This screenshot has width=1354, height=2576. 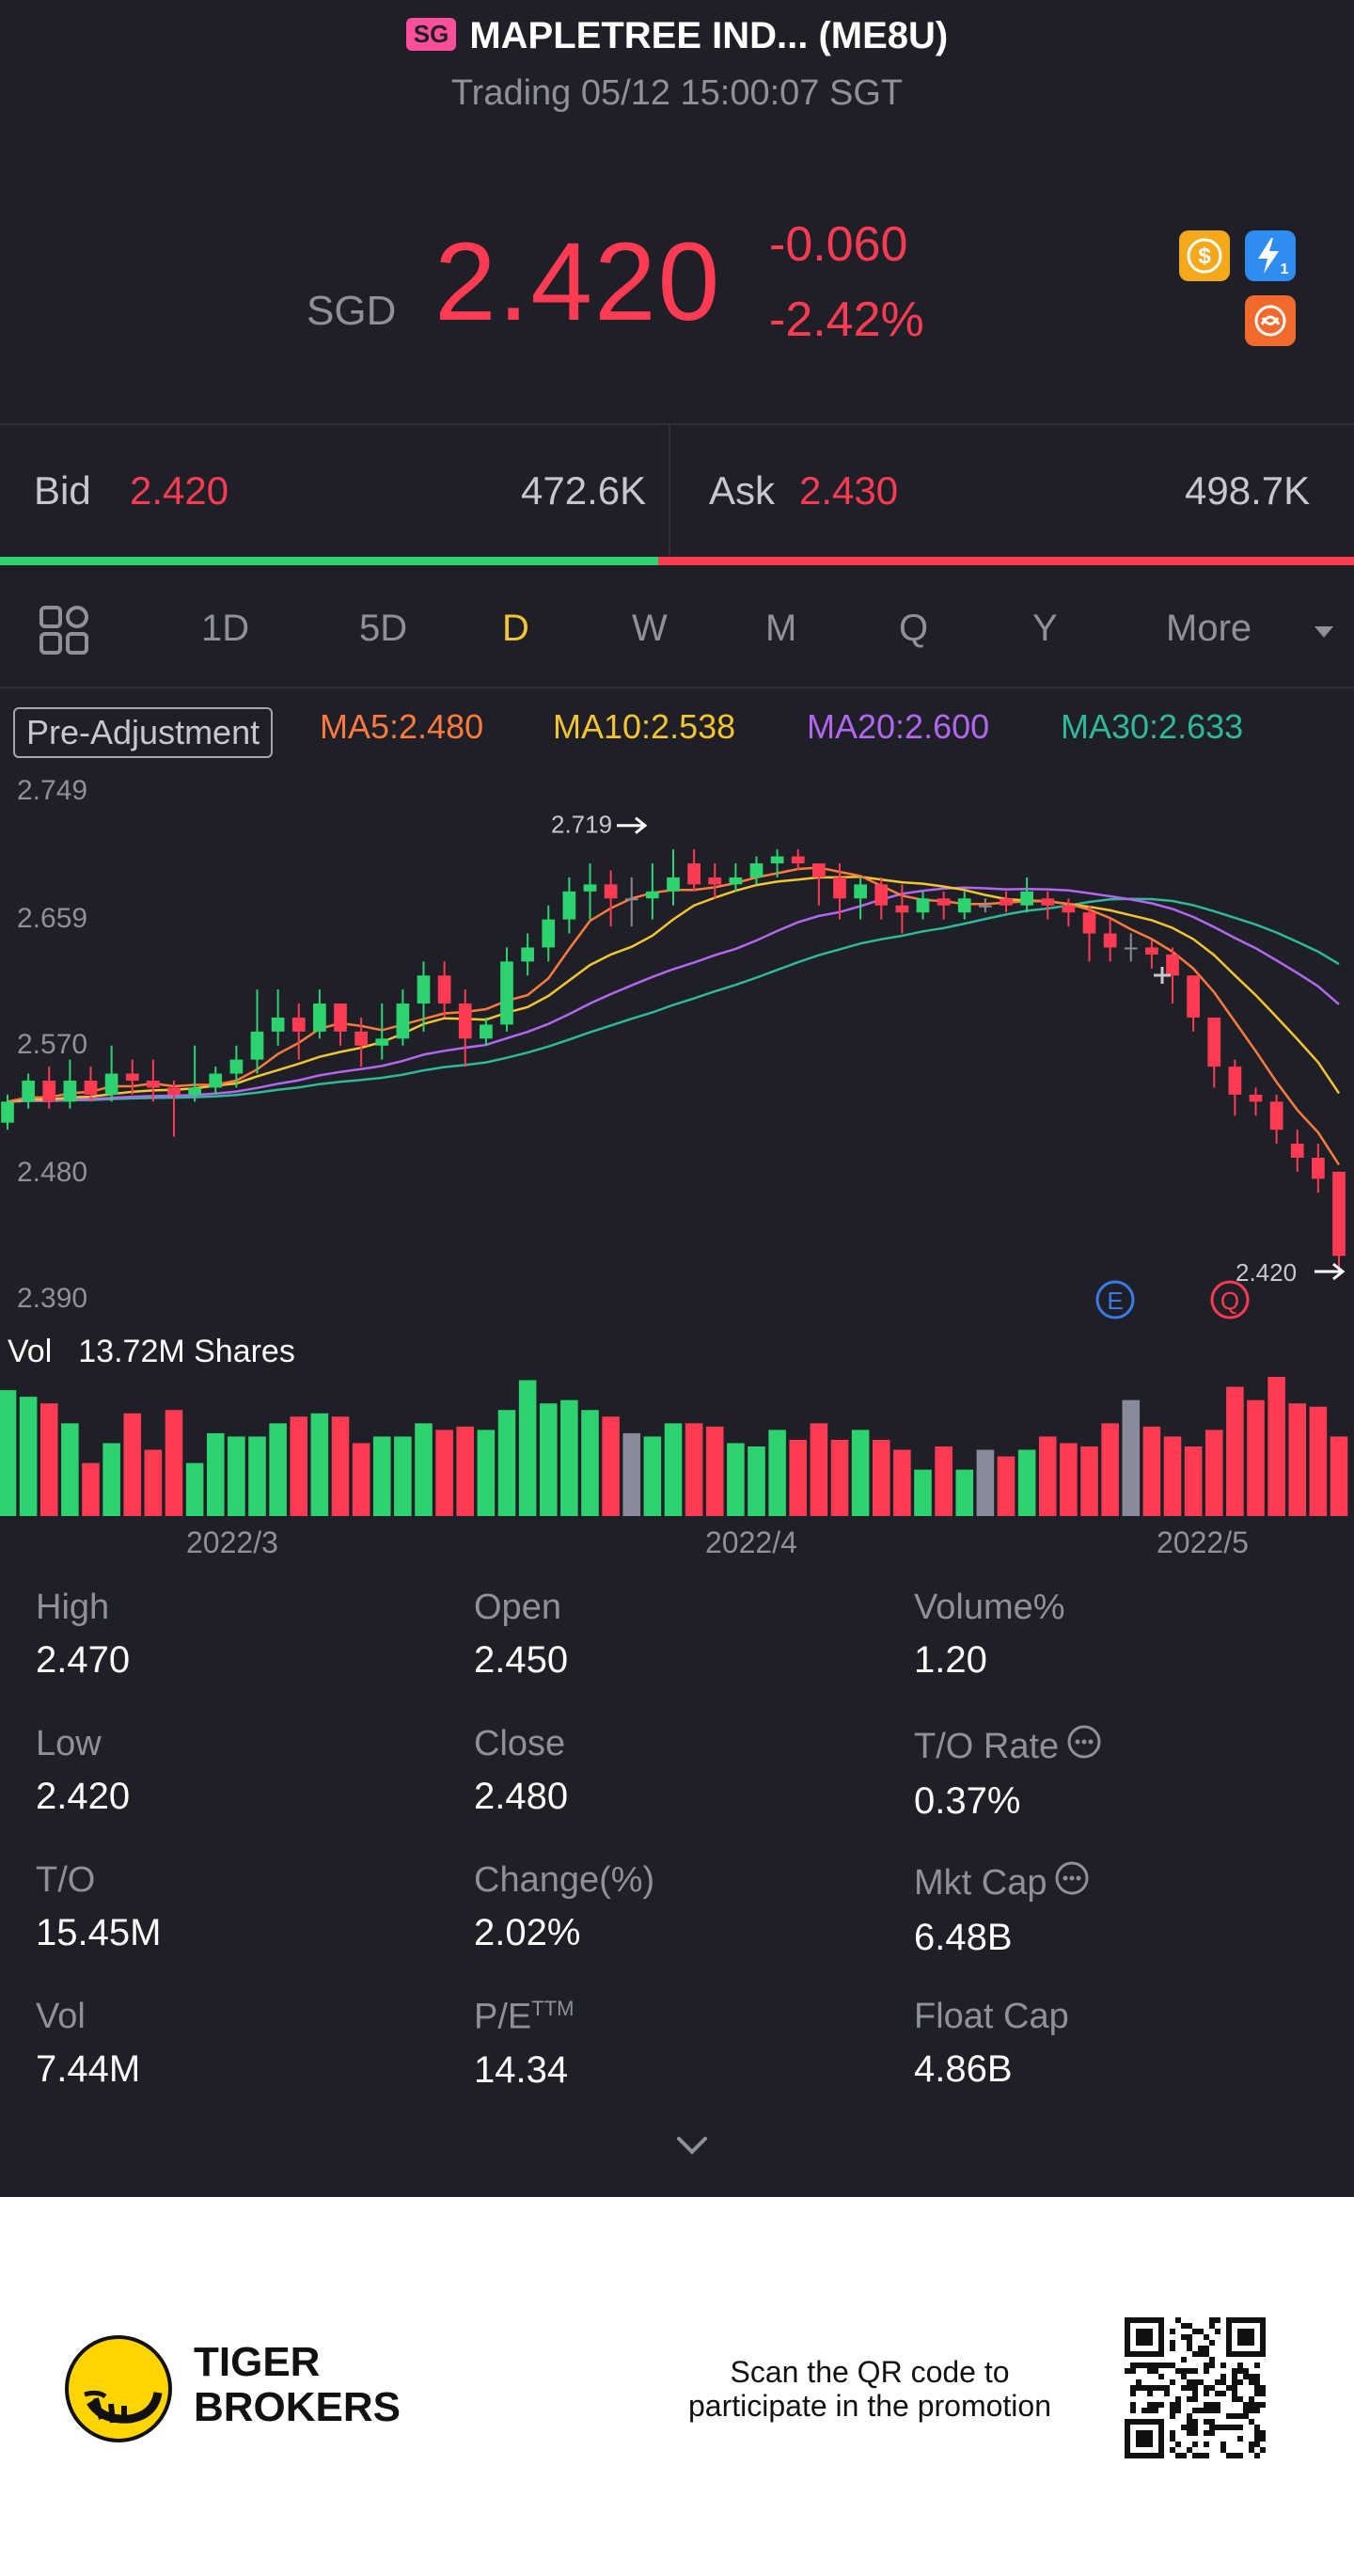 I want to click on bid-price: 2.420, so click(x=179, y=490).